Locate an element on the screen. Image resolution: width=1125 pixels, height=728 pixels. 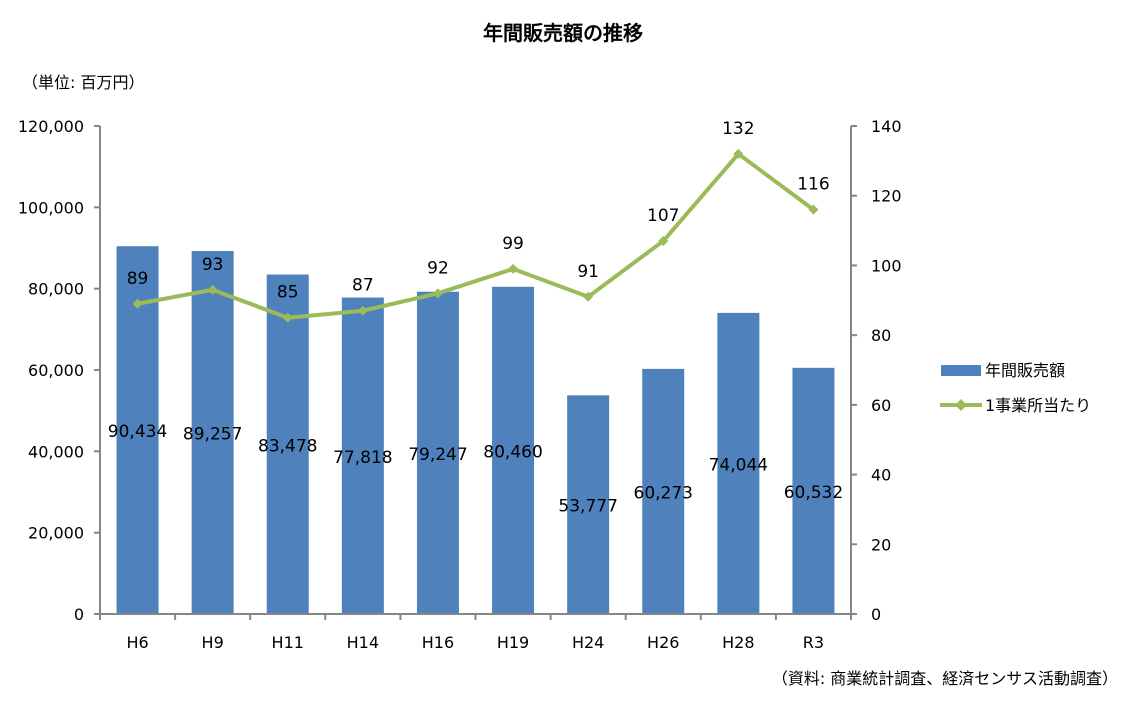
unit-label: （単位: 百万円） is located at coordinates (83, 82).